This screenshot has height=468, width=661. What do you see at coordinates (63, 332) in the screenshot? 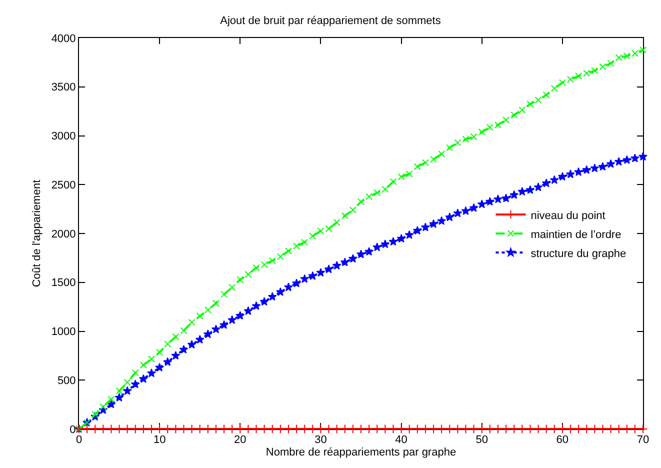
I see `y-tick-label: 1000` at bounding box center [63, 332].